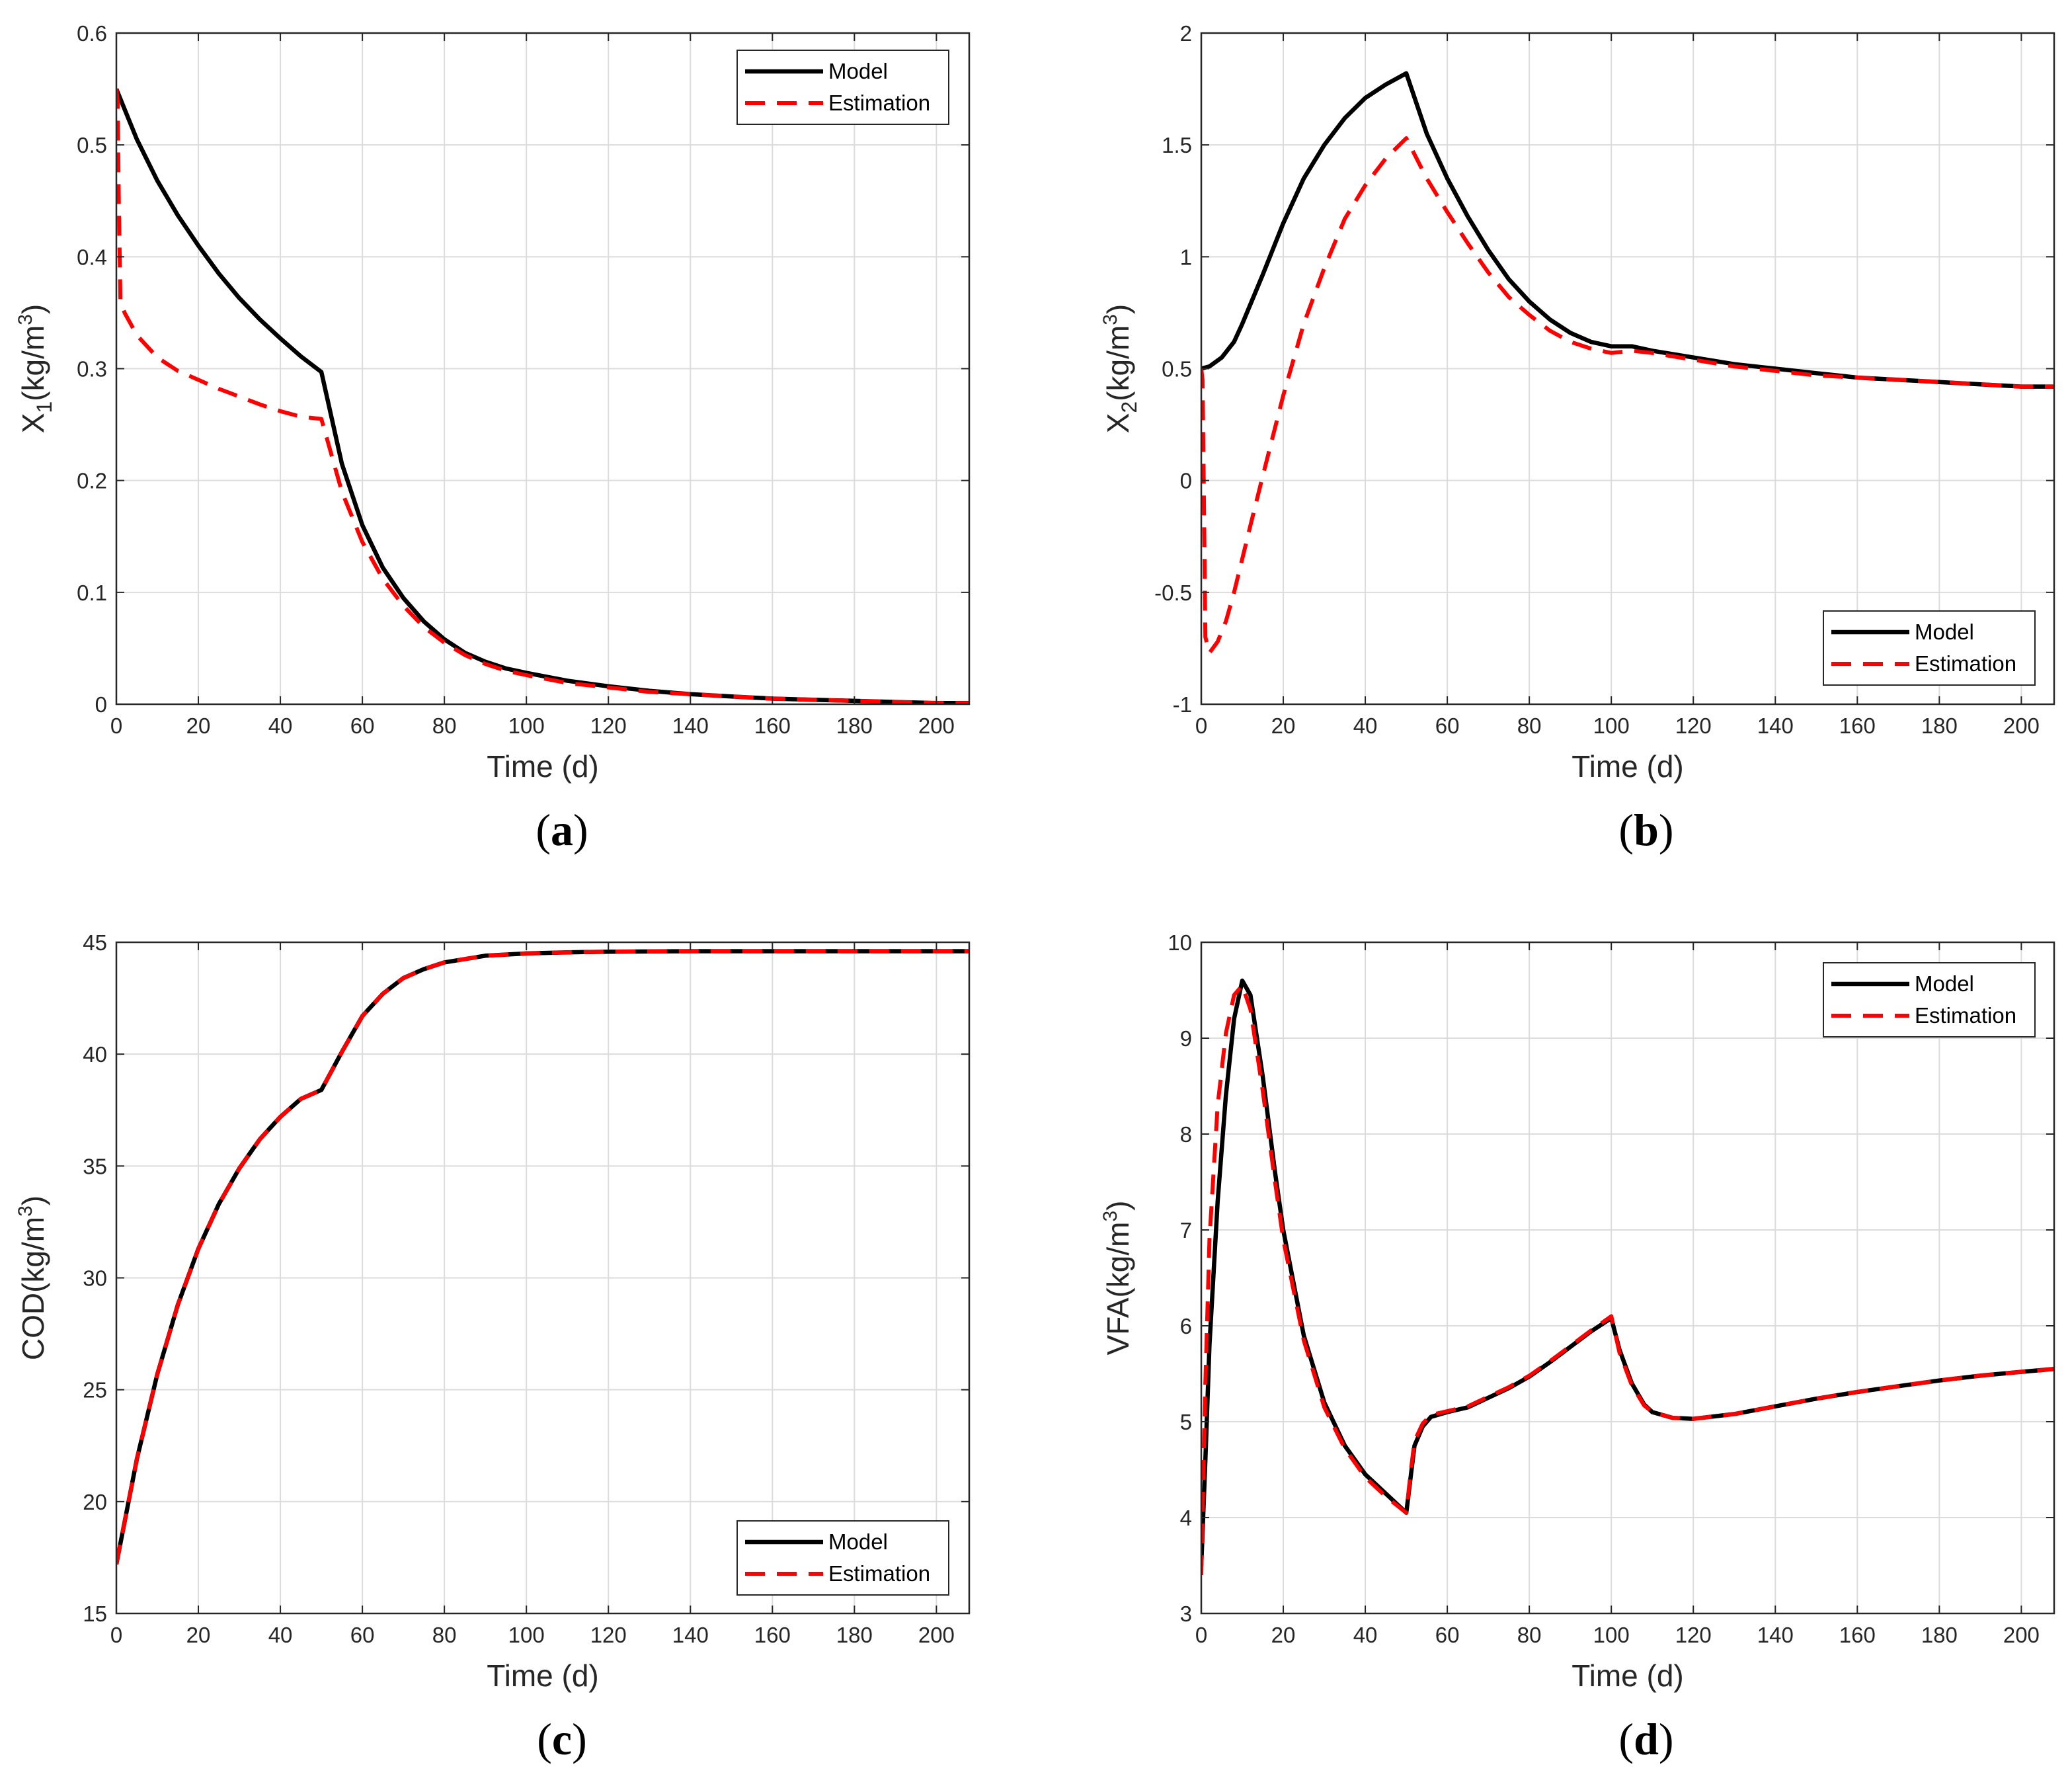  I want to click on y-tick-label: 40, so click(95, 1055).